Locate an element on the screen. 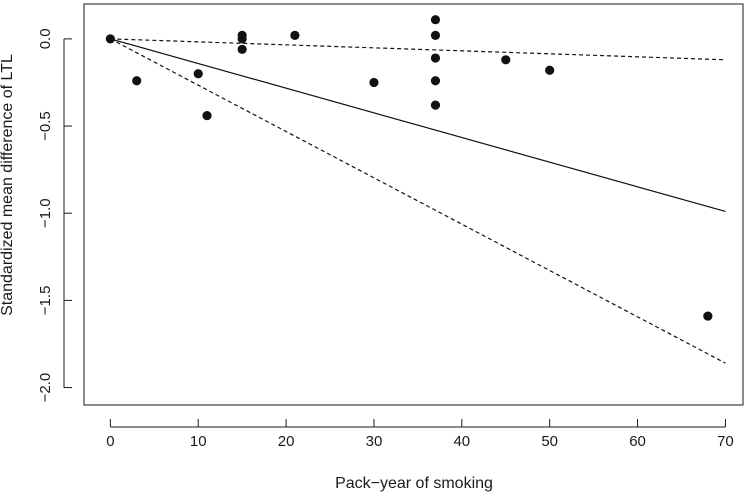 The image size is (750, 492). y-tick-label: −0.5 is located at coordinates (45, 126).